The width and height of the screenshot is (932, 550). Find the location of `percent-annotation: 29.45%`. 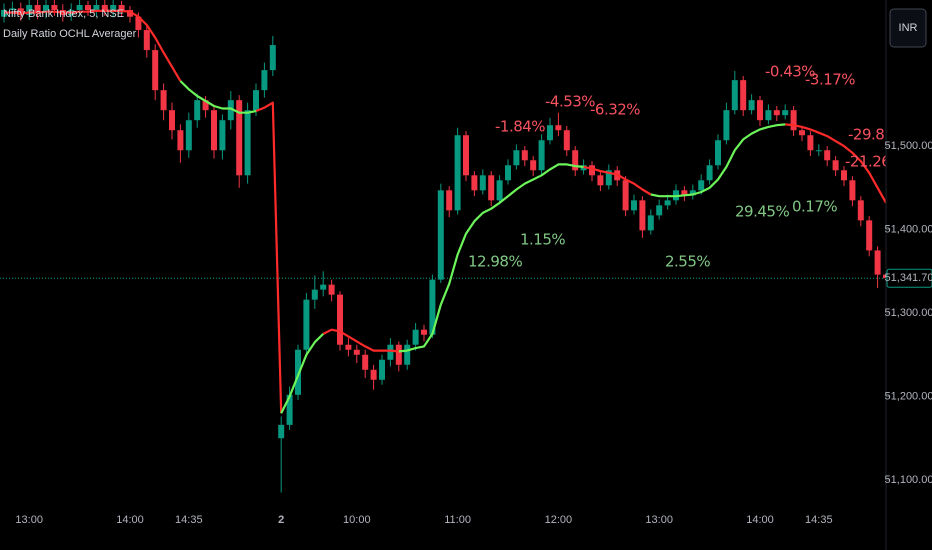

percent-annotation: 29.45% is located at coordinates (762, 212).